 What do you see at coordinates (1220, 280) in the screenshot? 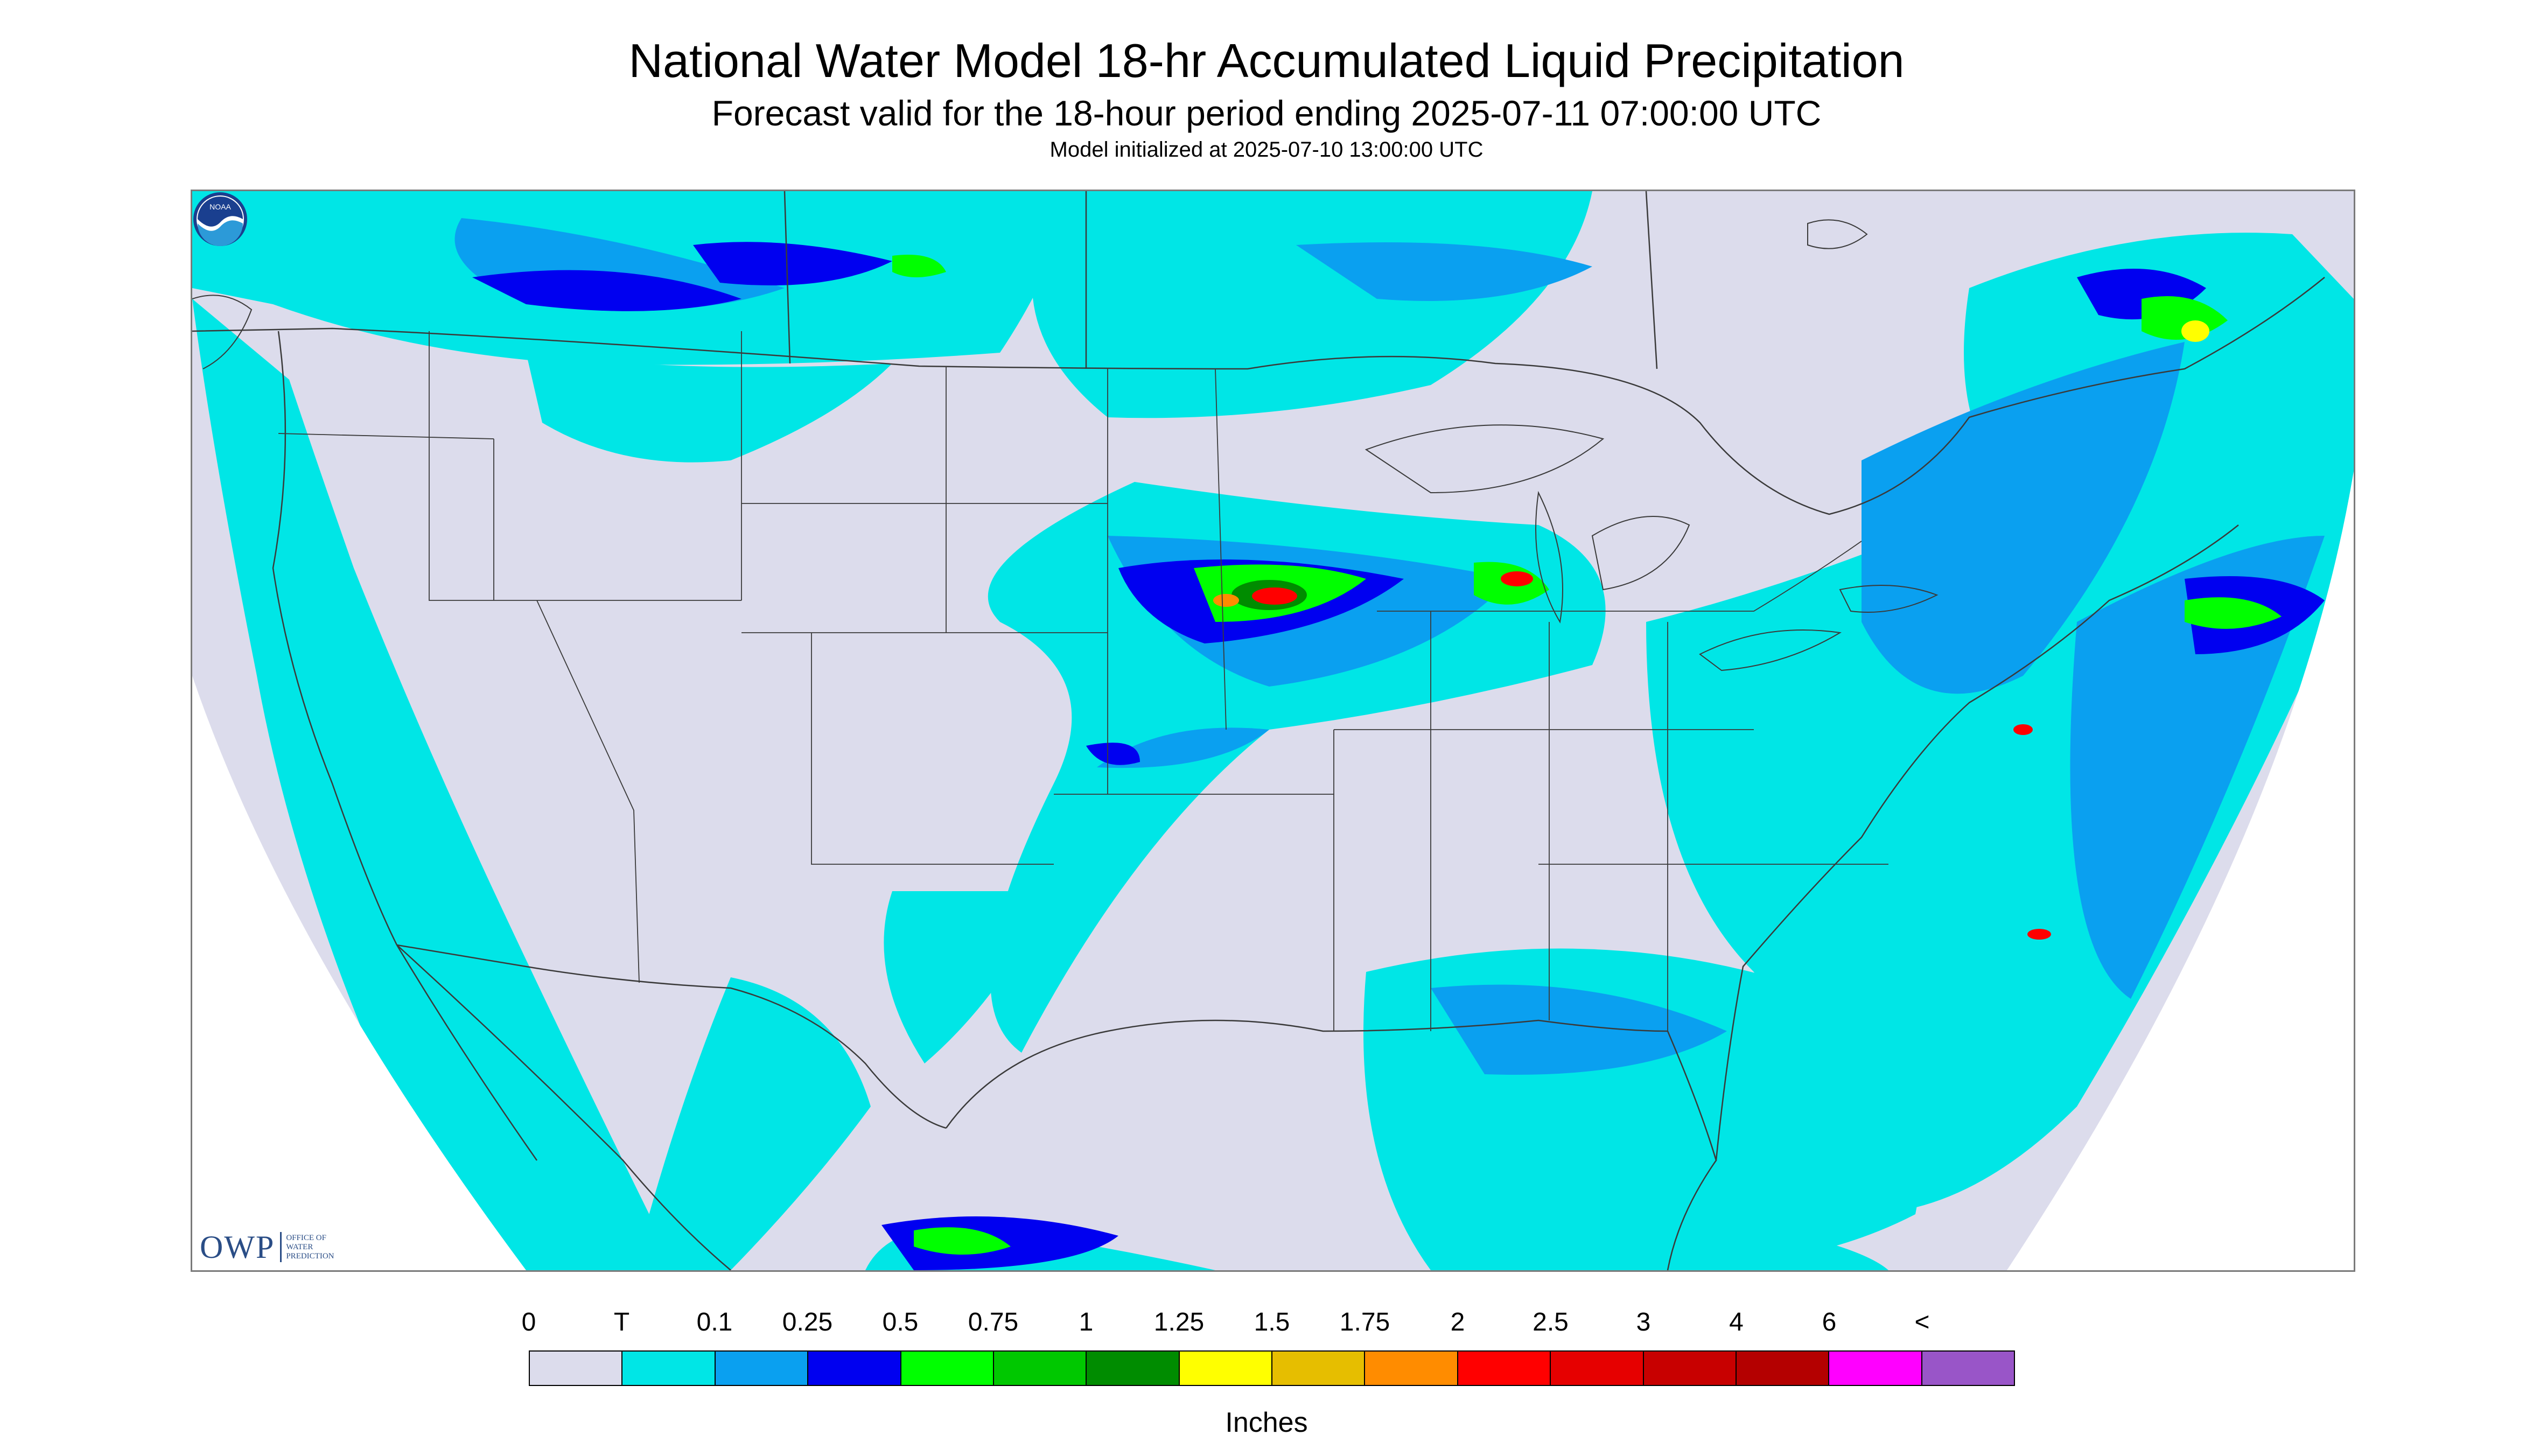
I see `canada-provinces` at bounding box center [1220, 280].